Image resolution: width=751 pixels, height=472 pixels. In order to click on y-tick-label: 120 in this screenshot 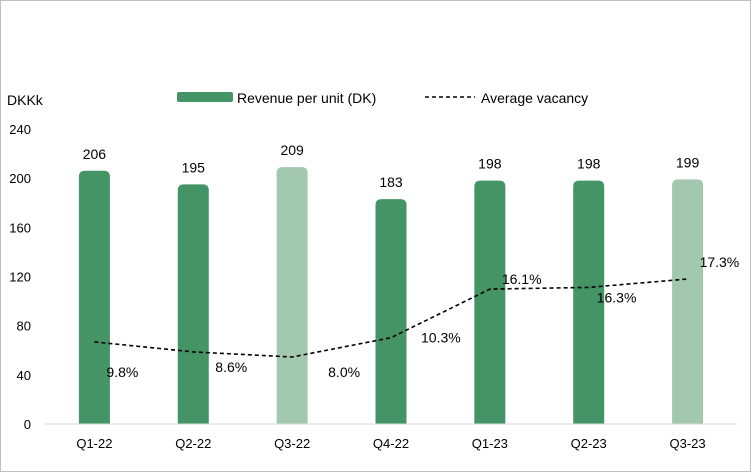, I will do `click(20, 277)`.